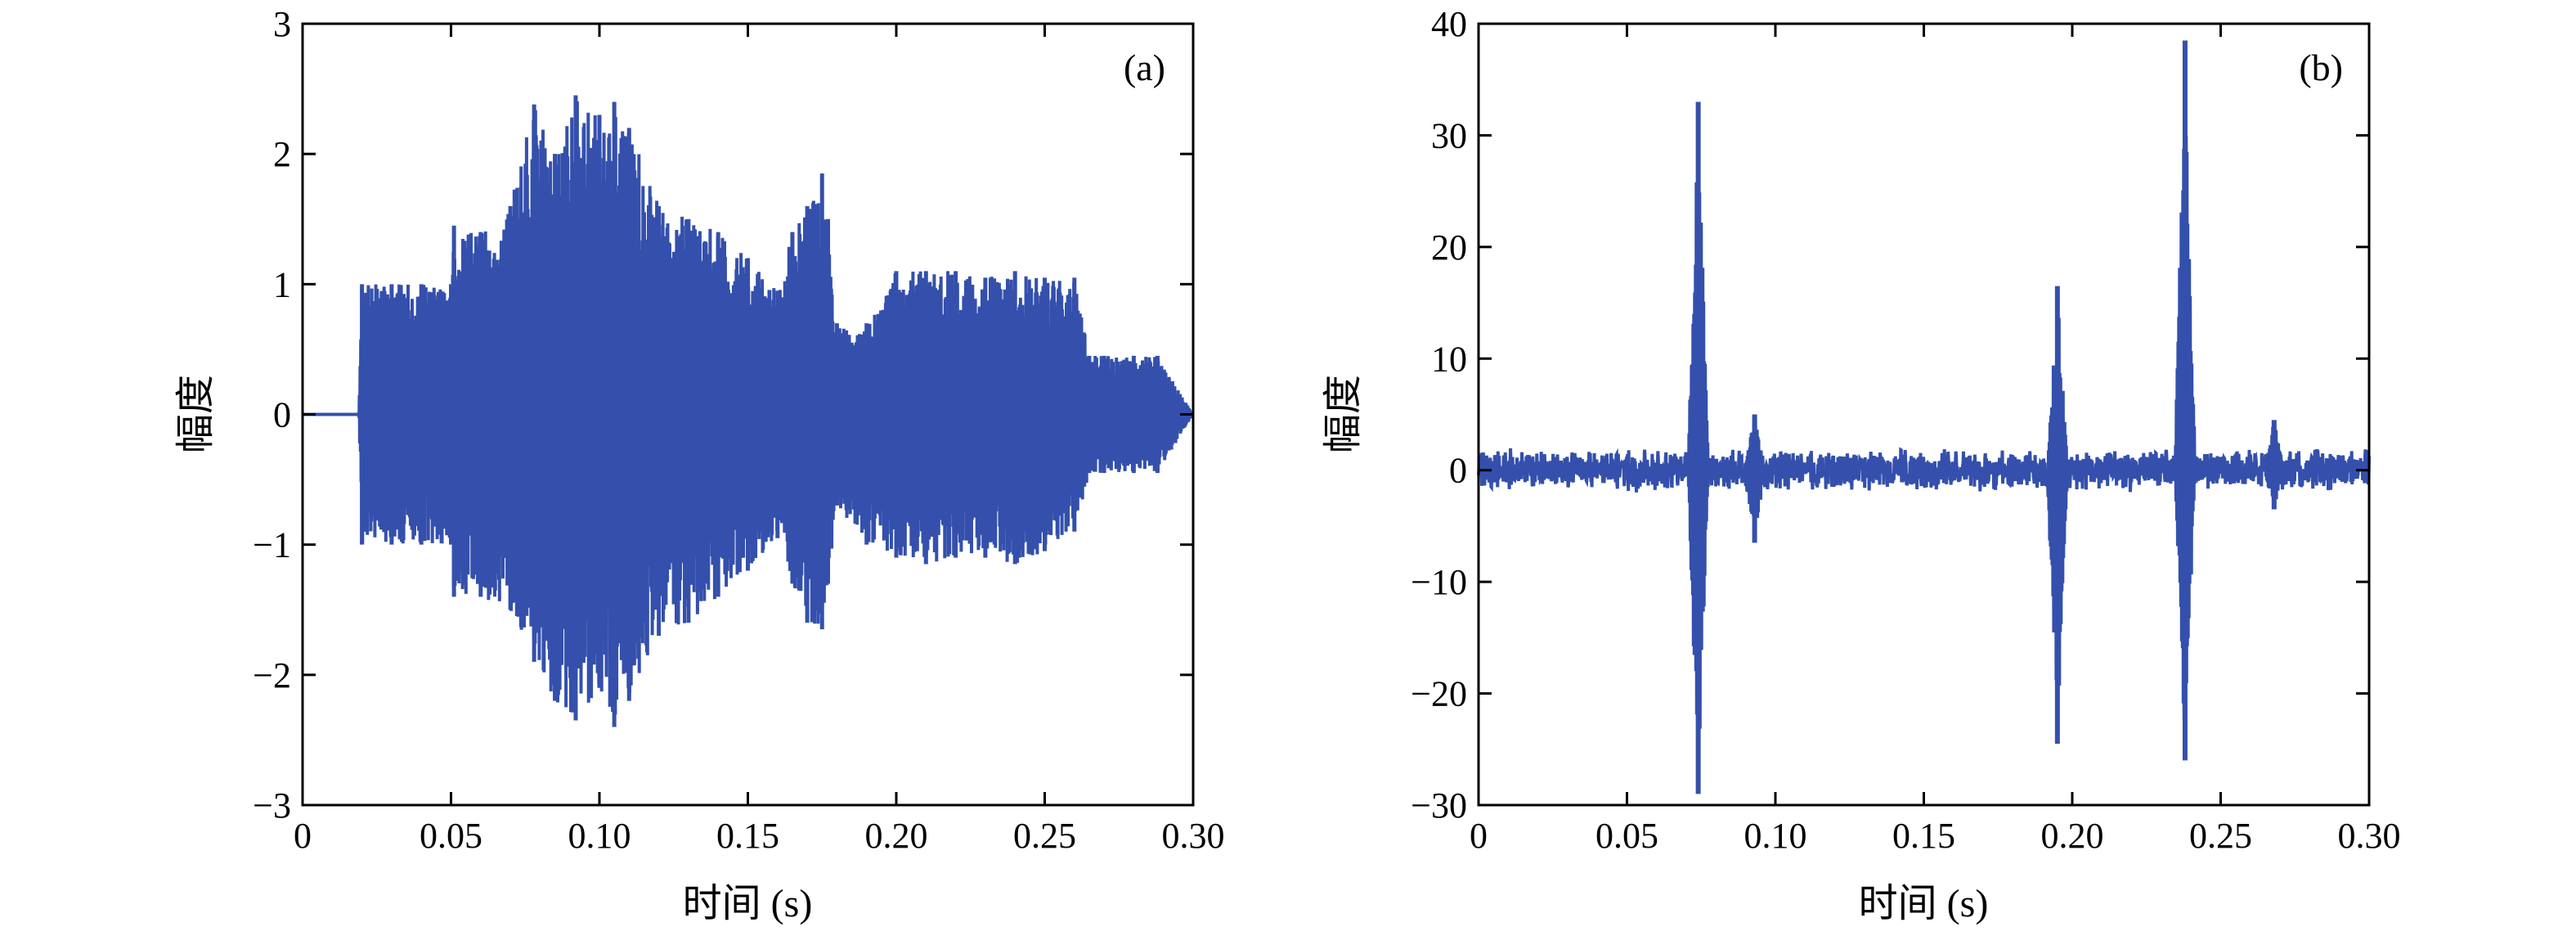  What do you see at coordinates (282, 24) in the screenshot?
I see `y-tick-label: 3` at bounding box center [282, 24].